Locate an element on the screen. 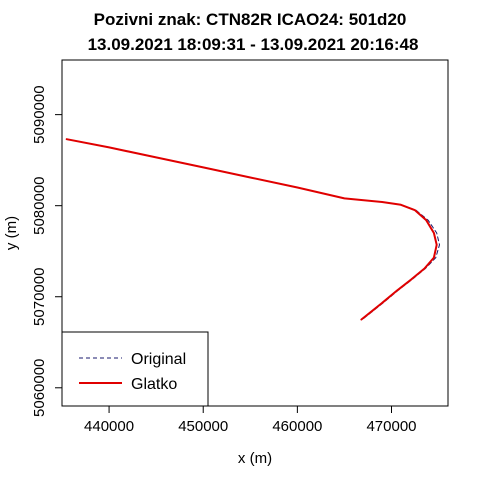 This screenshot has width=480, height=480. x-axis-label: x (m) is located at coordinates (255, 458).